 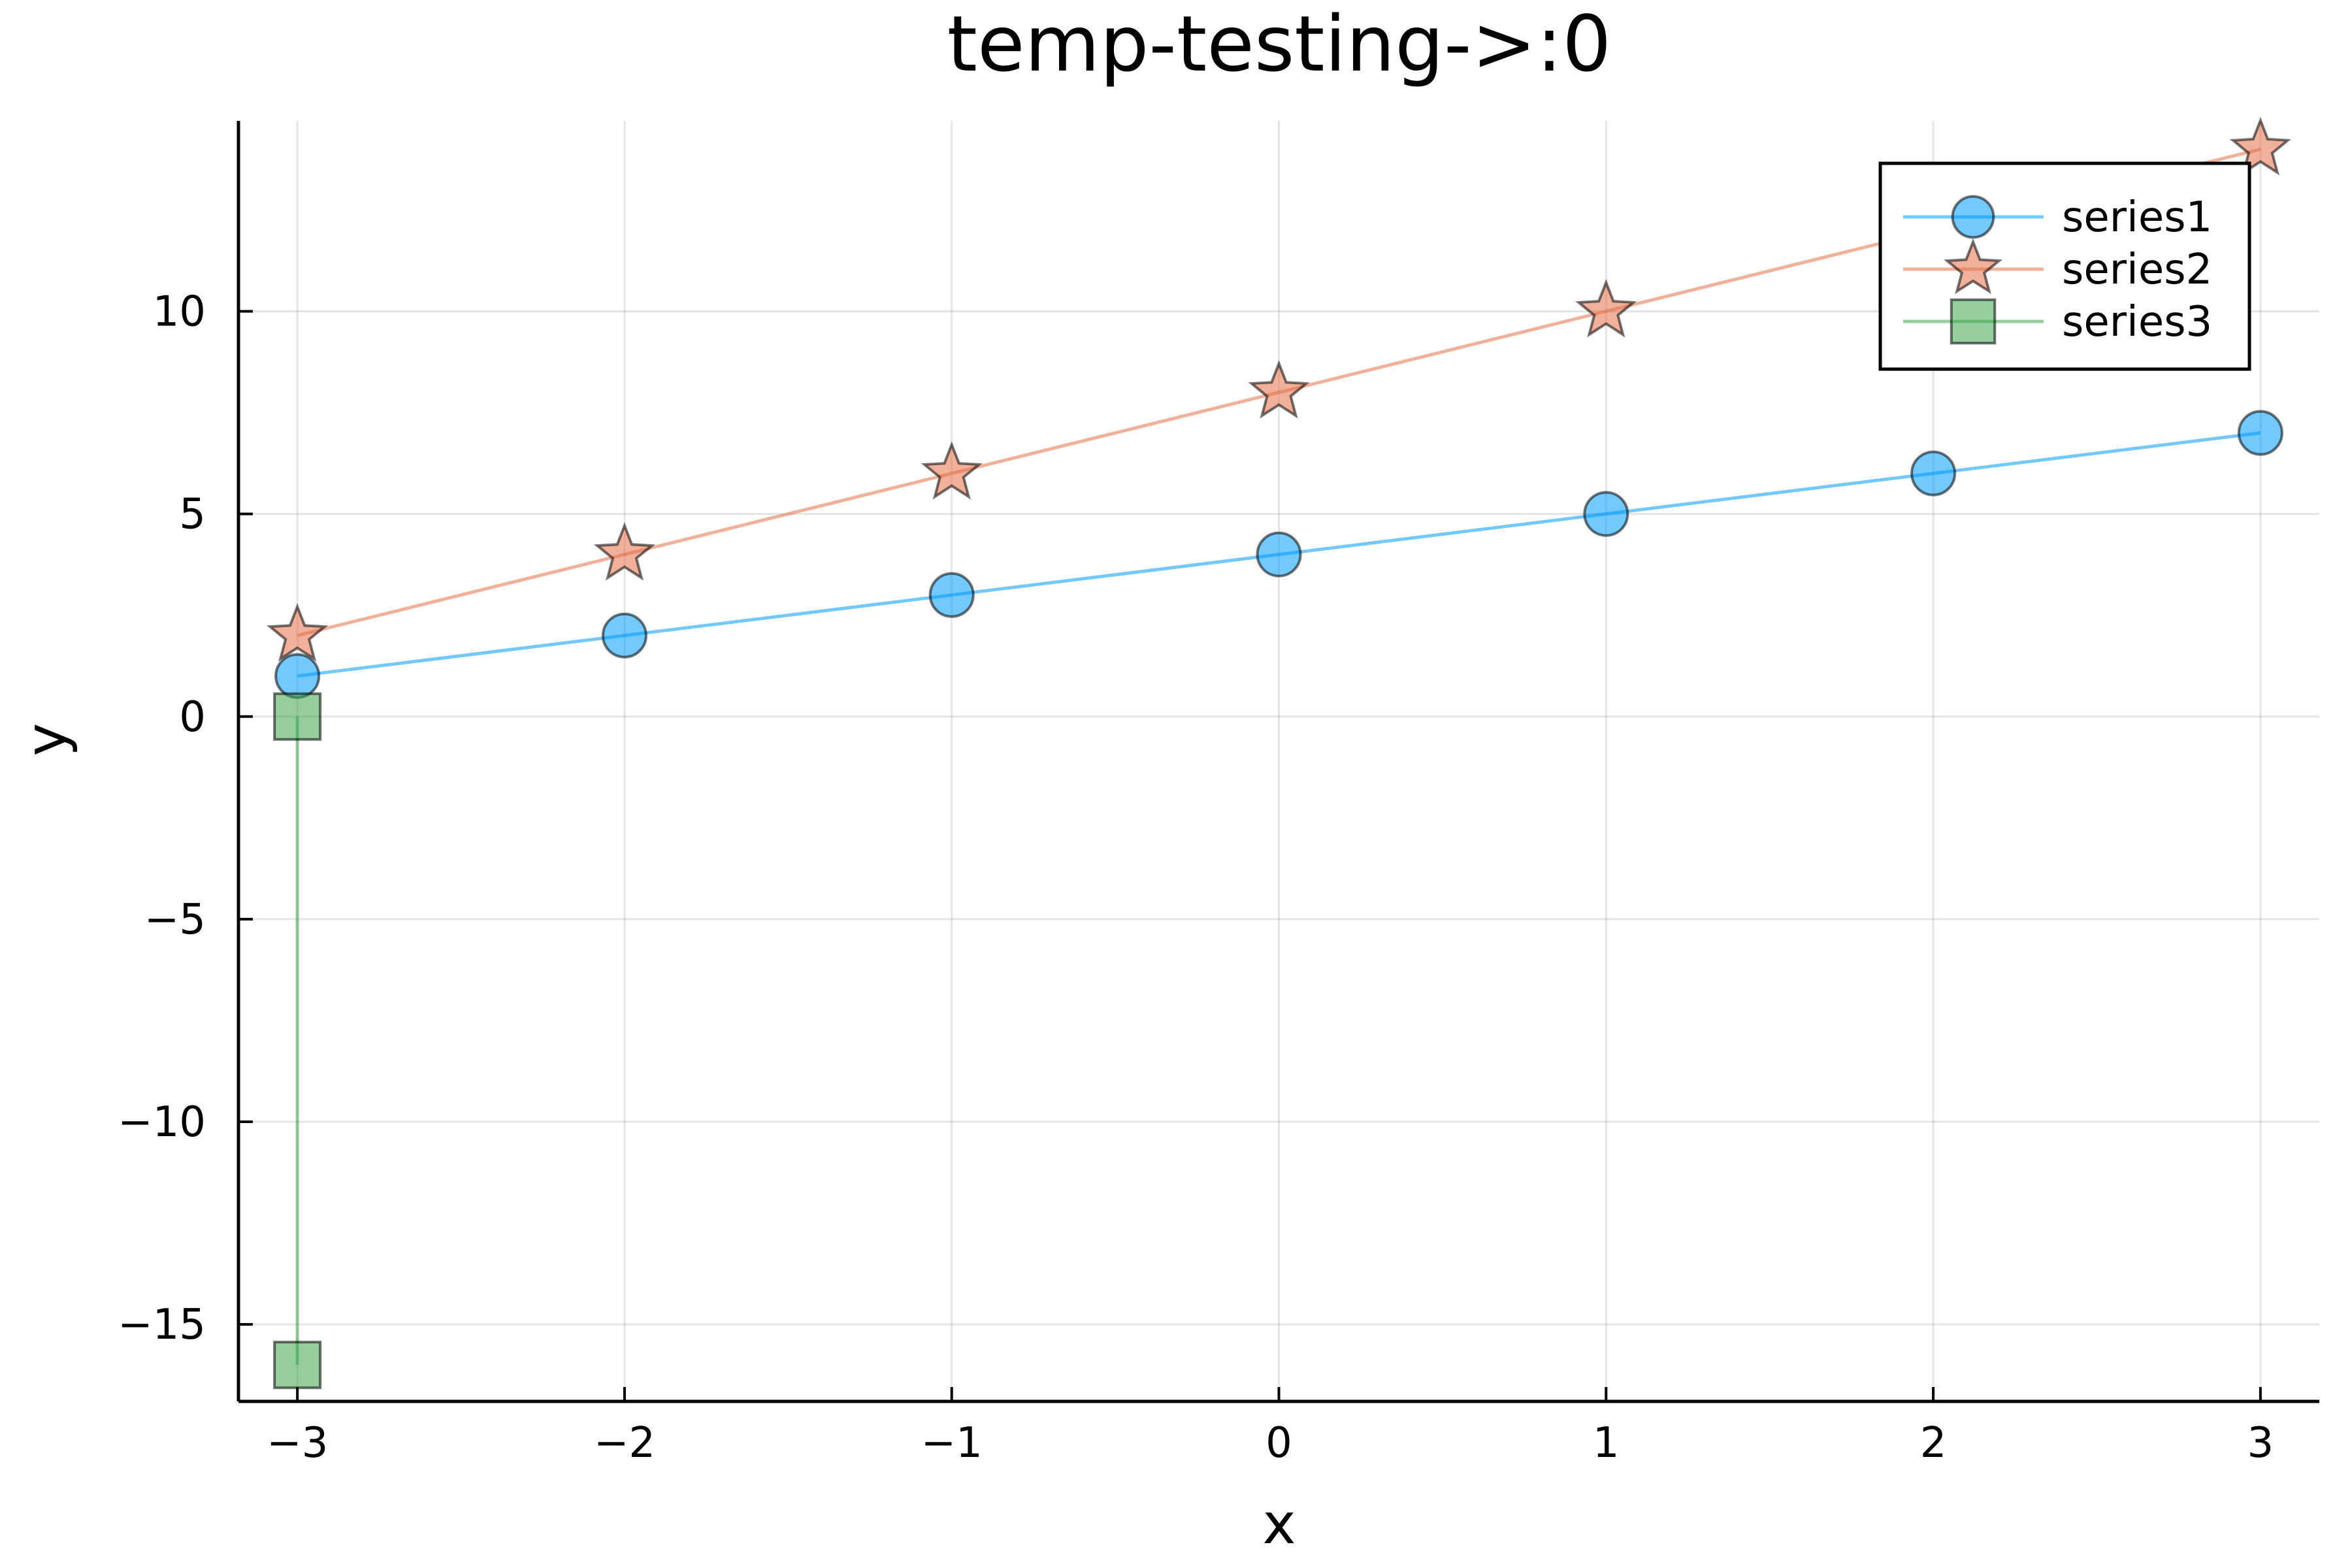 I want to click on legend-label: series2, so click(x=2137, y=270).